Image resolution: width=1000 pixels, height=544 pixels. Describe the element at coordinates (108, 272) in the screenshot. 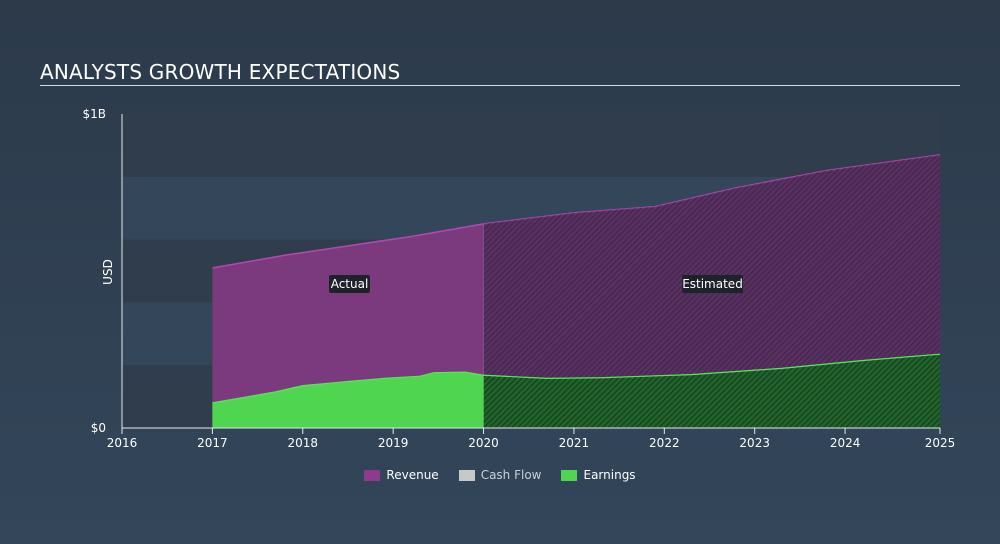

I see `y-axis-label: USD` at that location.